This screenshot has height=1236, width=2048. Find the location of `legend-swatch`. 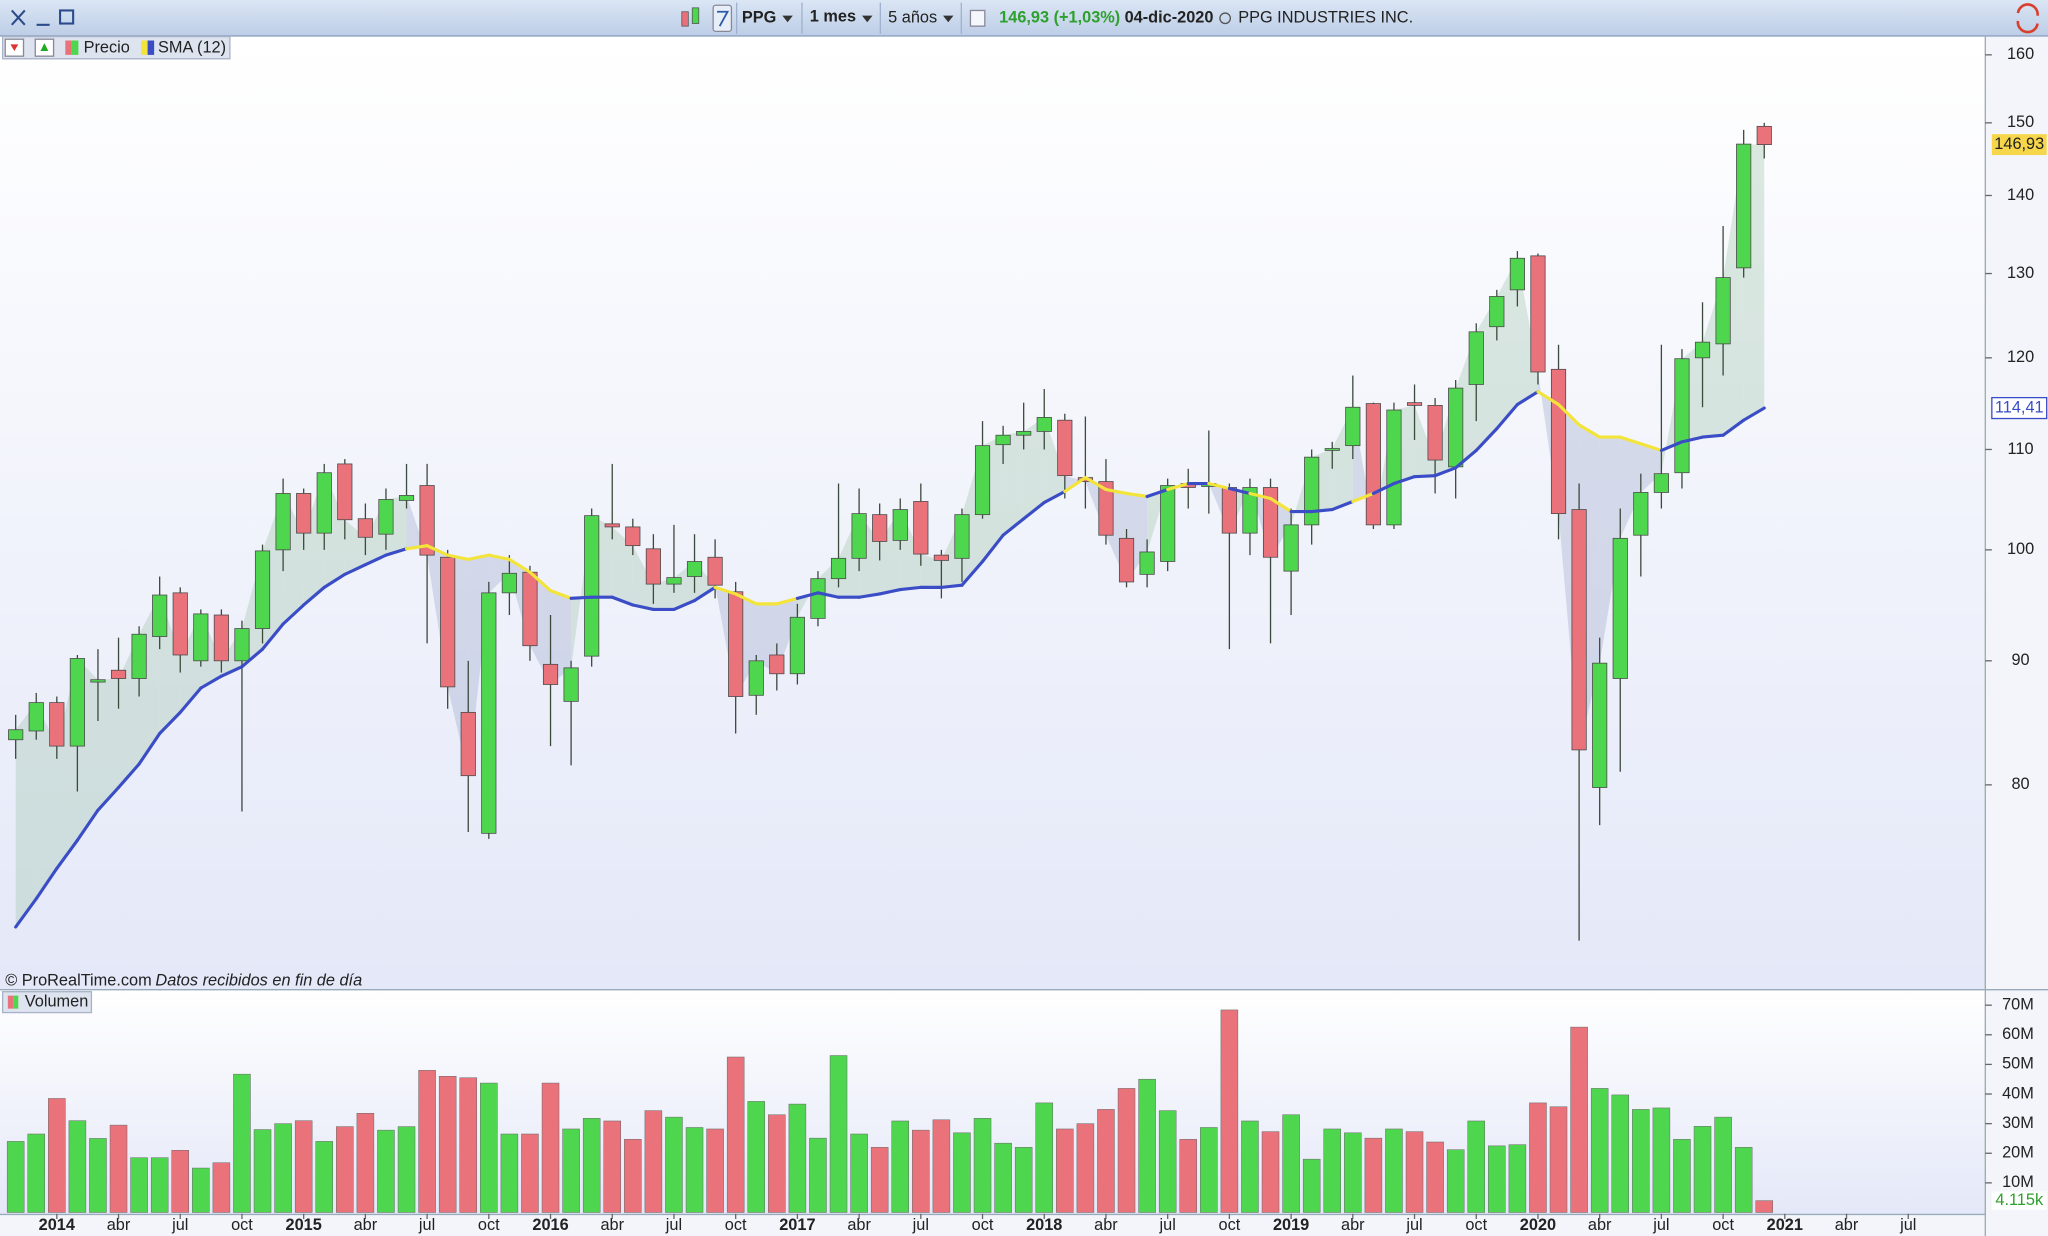

legend-swatch is located at coordinates (144, 47).